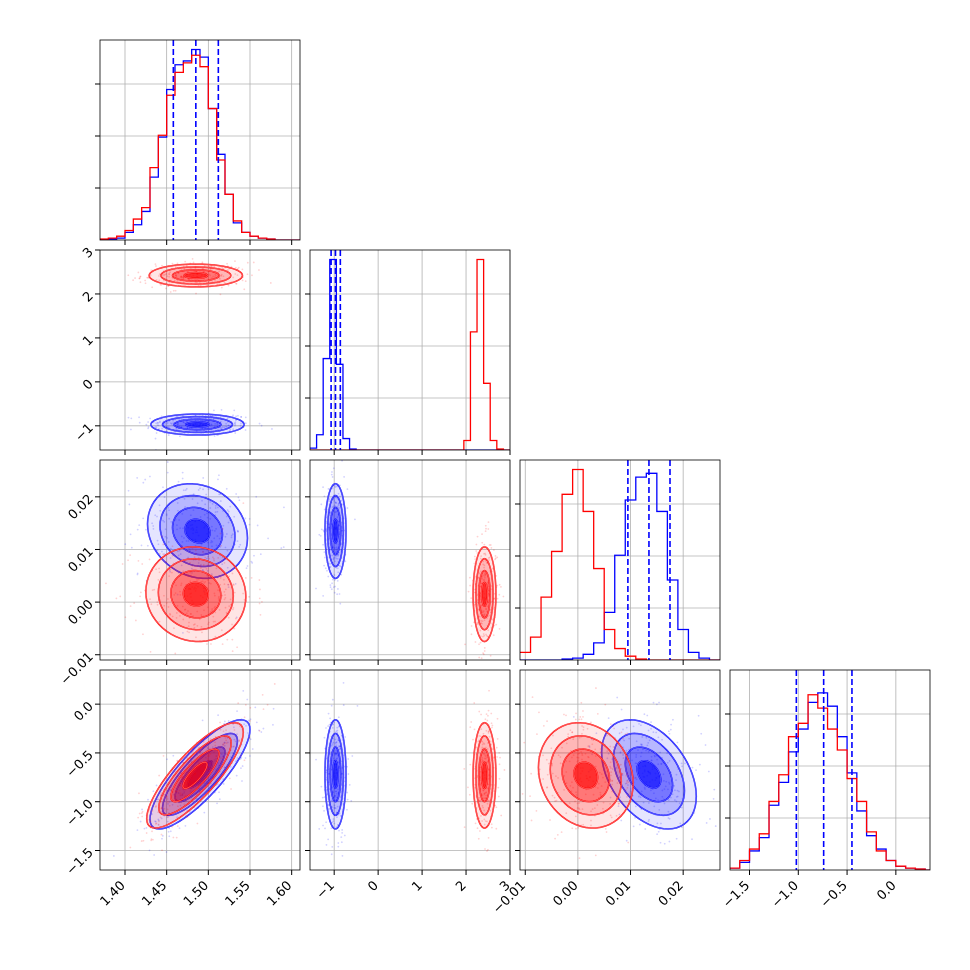 This screenshot has height=970, width=970. Describe the element at coordinates (200, 350) in the screenshot. I see `panel-frame` at that location.